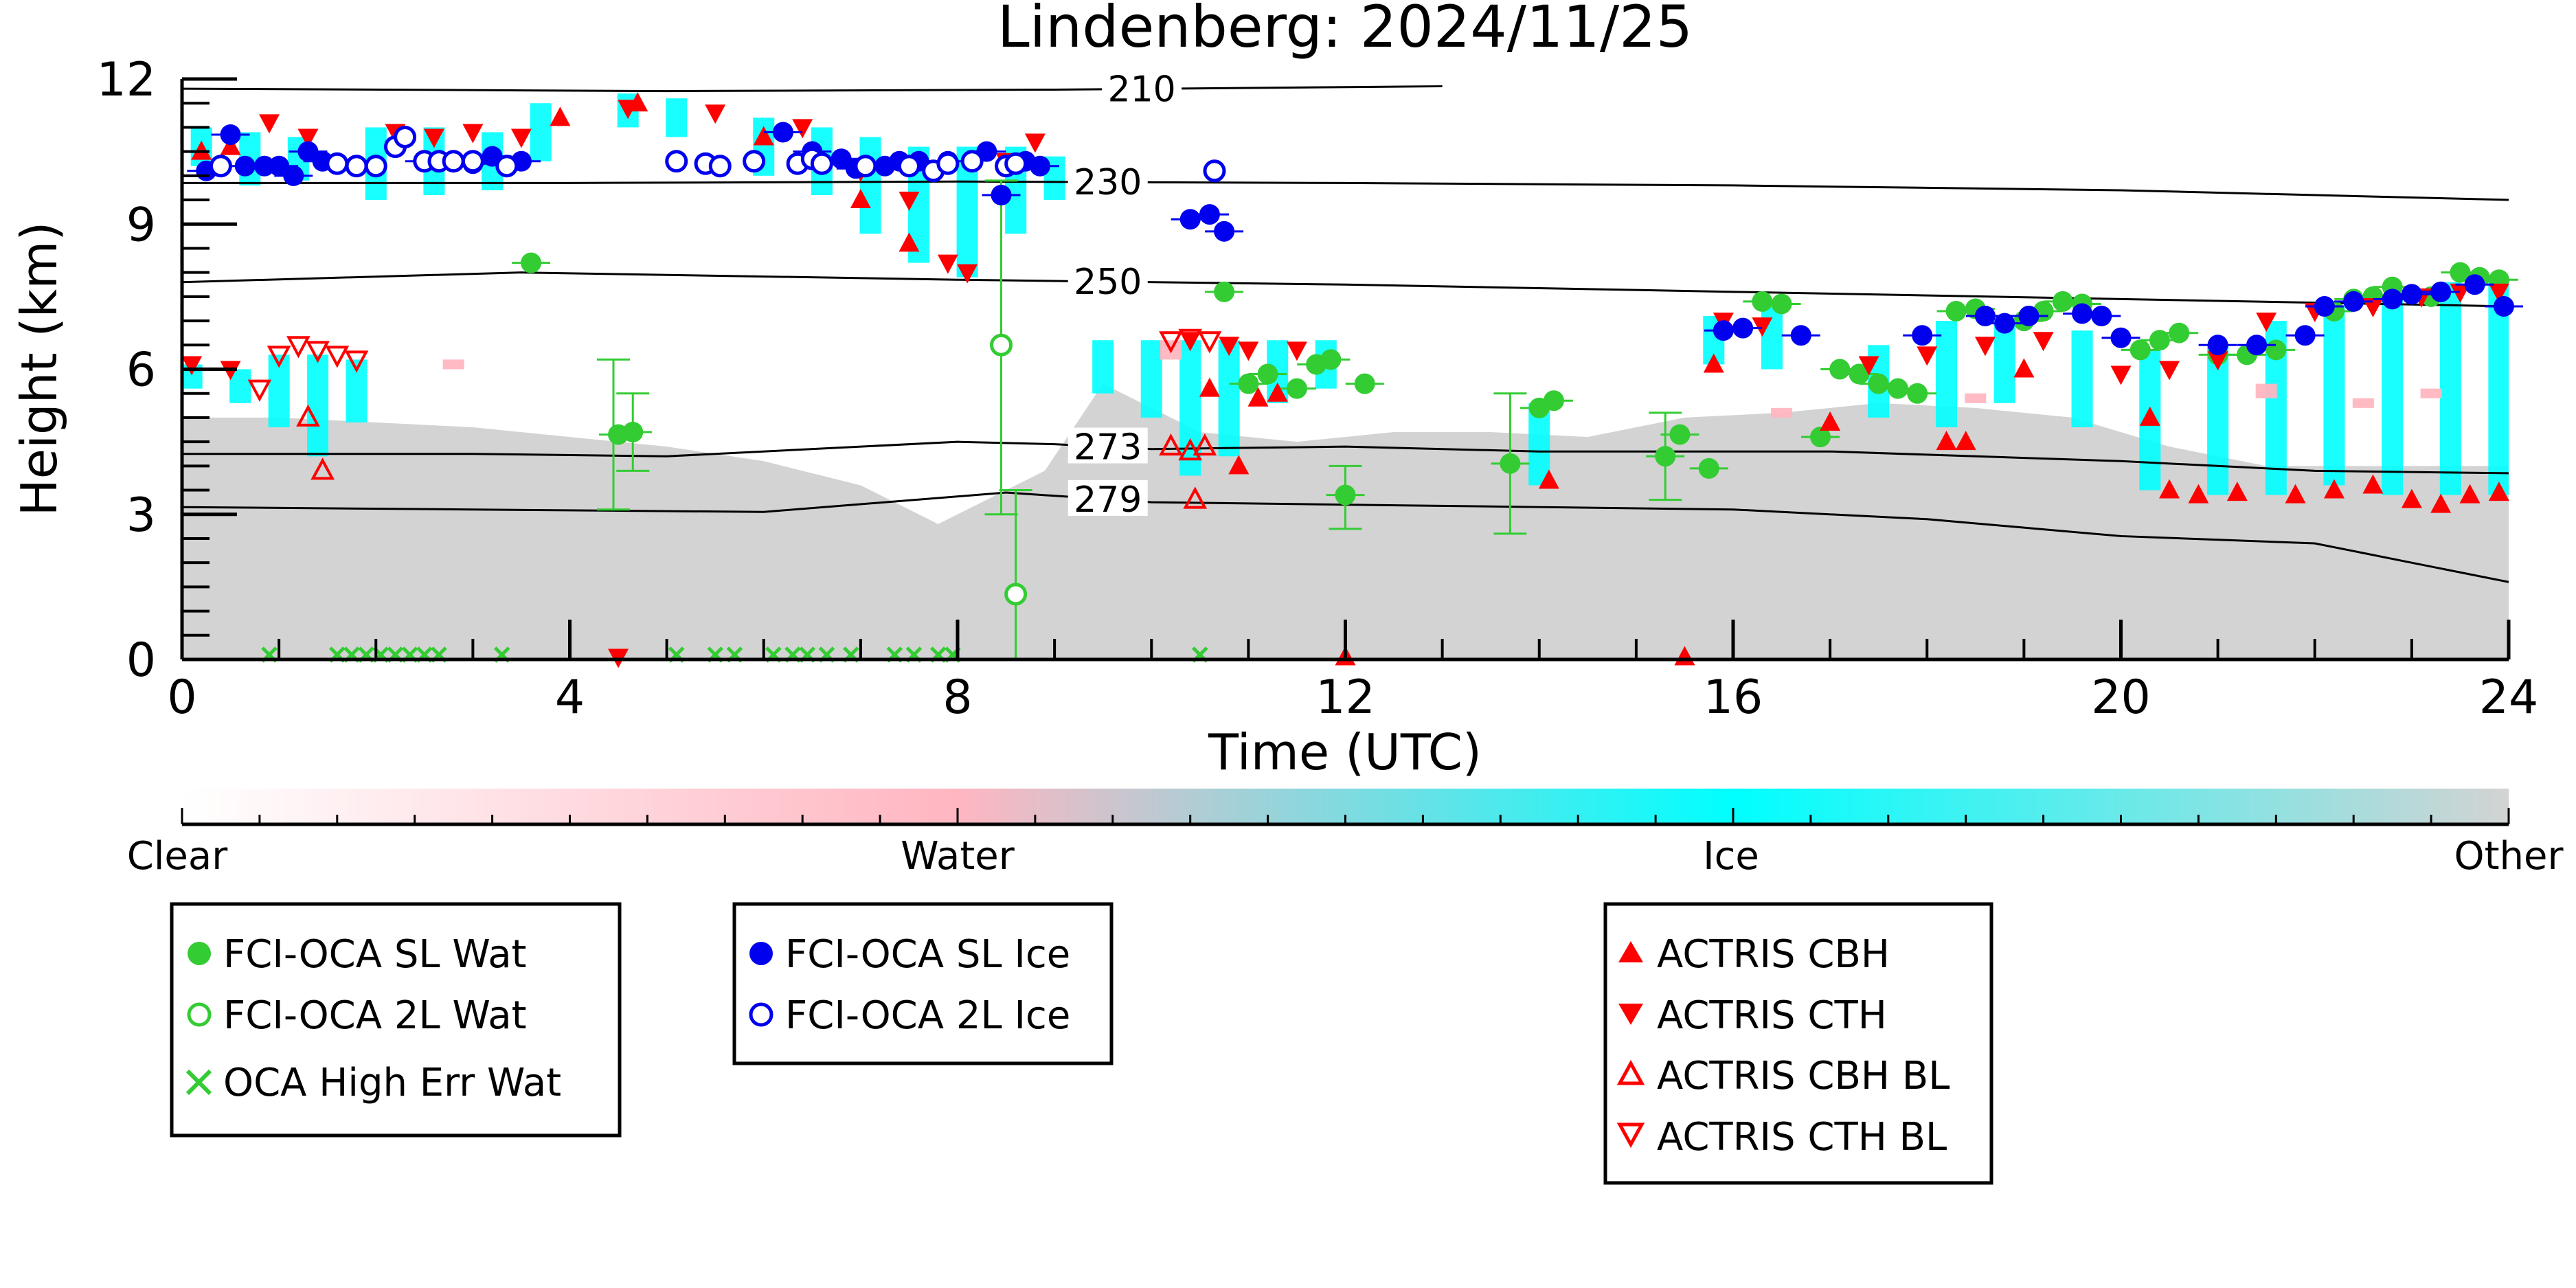 This screenshot has height=1288, width=2576. What do you see at coordinates (1772, 1015) in the screenshot?
I see `legend-label-cth: ACTRIS CTH` at bounding box center [1772, 1015].